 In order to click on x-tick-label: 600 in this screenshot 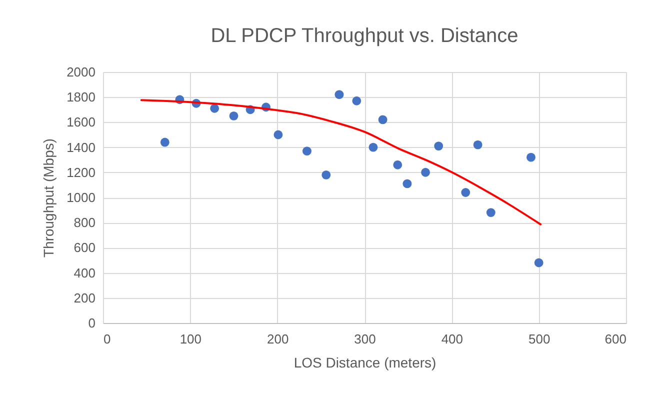, I will do `click(615, 339)`.